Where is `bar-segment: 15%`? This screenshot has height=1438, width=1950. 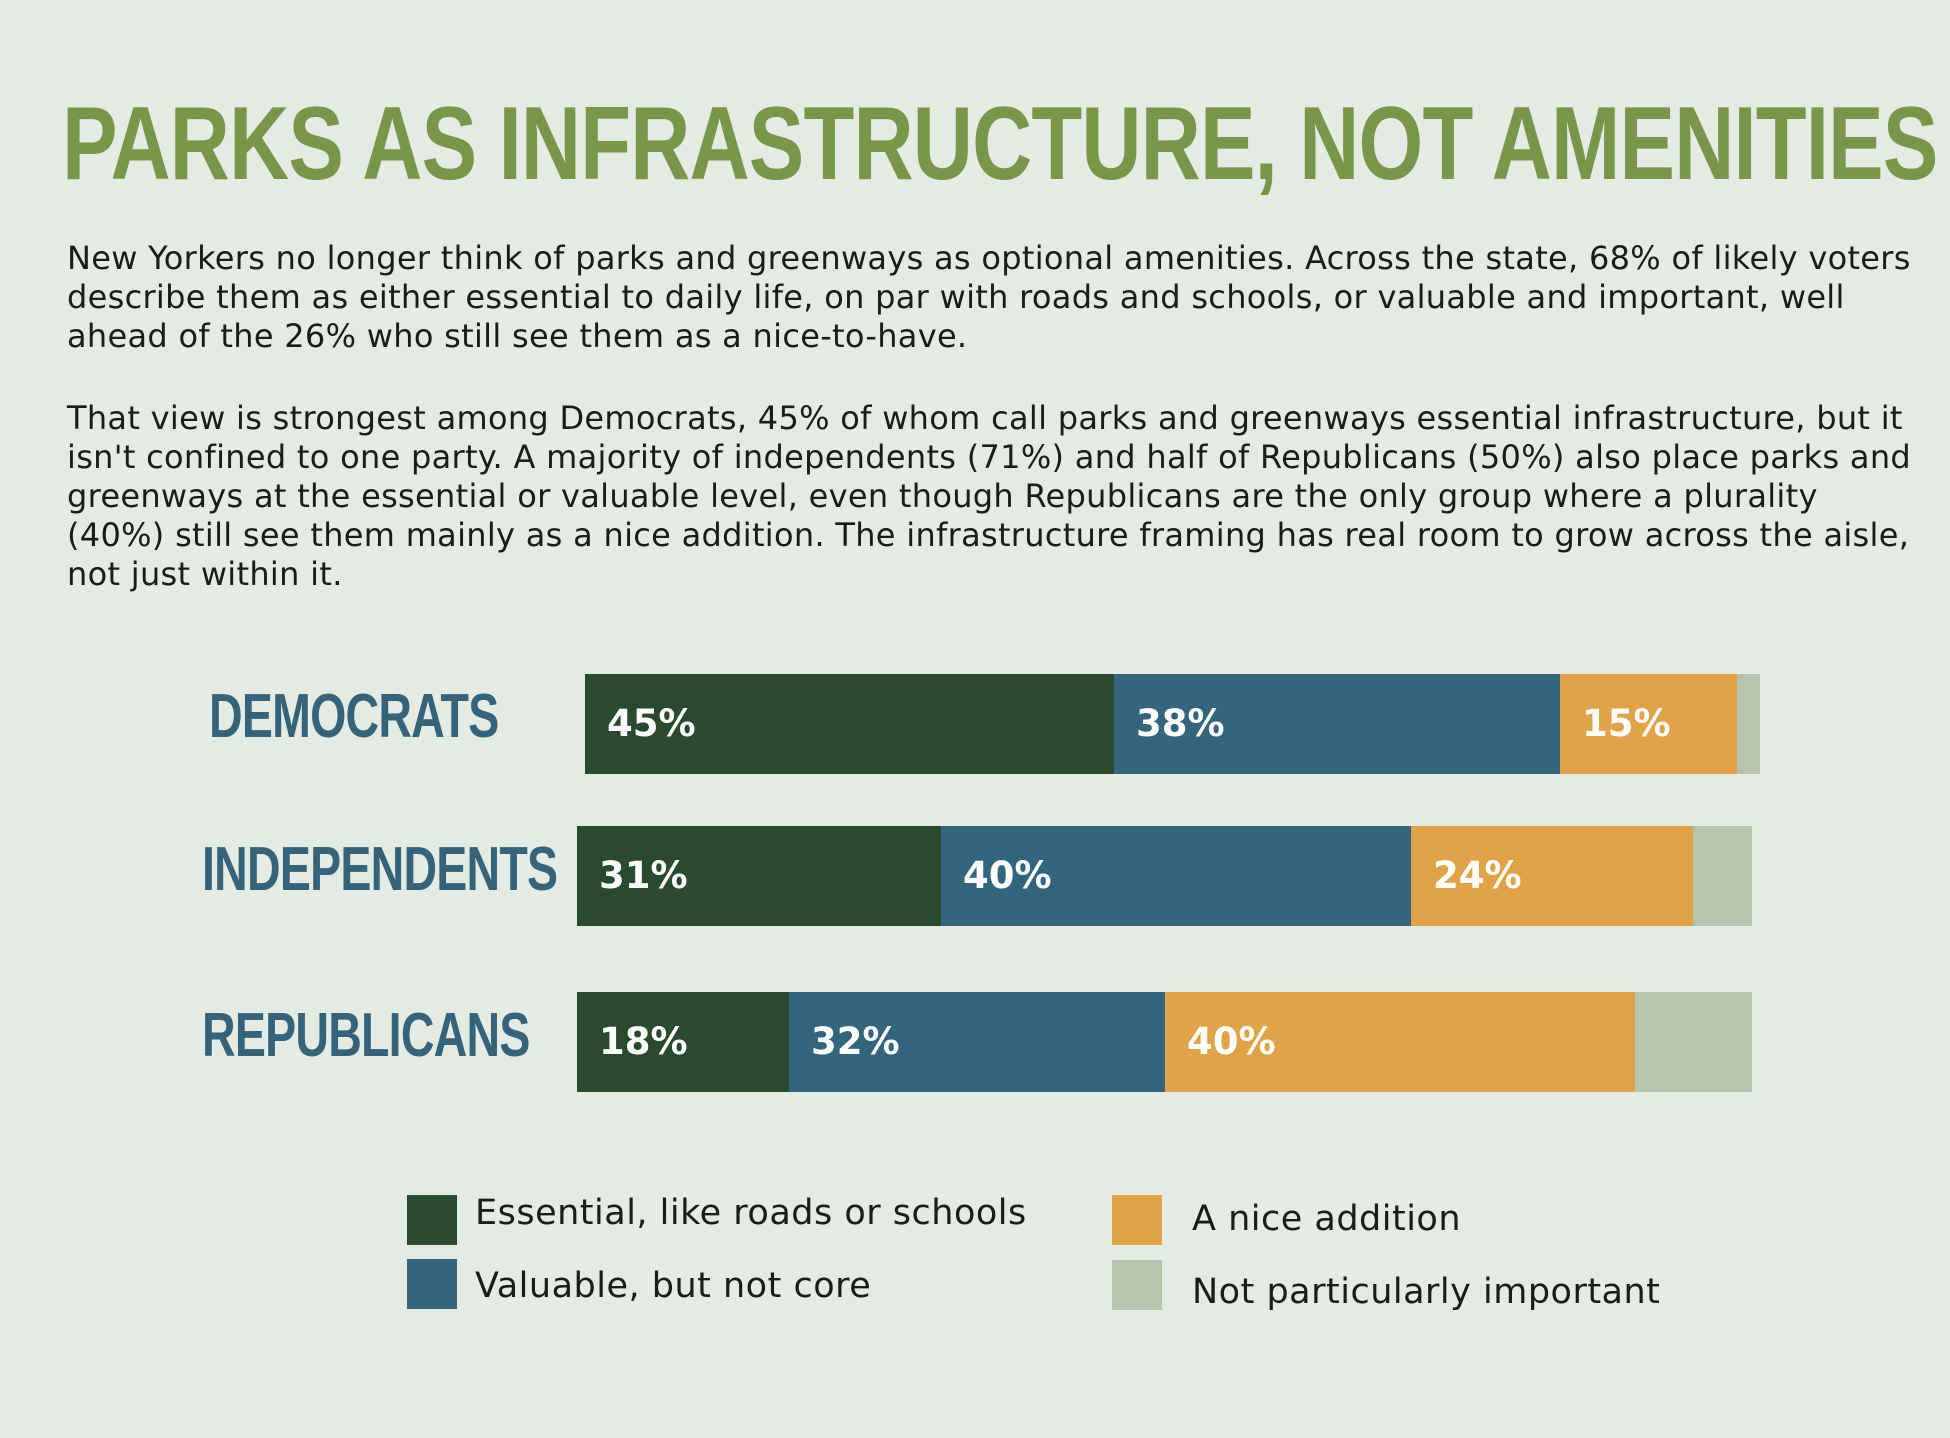 bar-segment: 15% is located at coordinates (1648, 724).